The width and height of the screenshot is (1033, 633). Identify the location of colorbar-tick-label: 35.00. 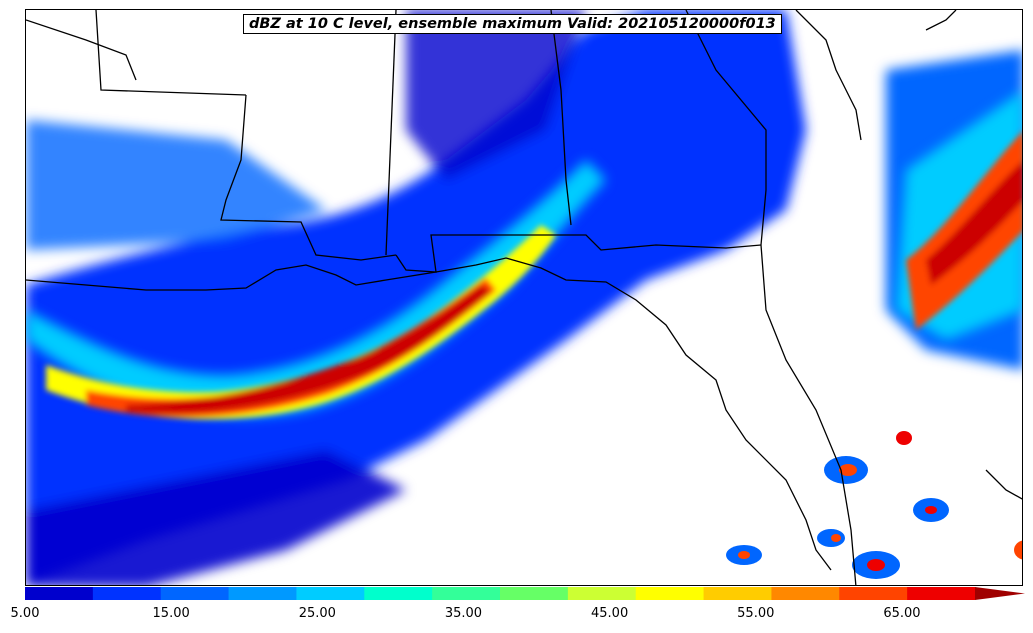
(463, 613).